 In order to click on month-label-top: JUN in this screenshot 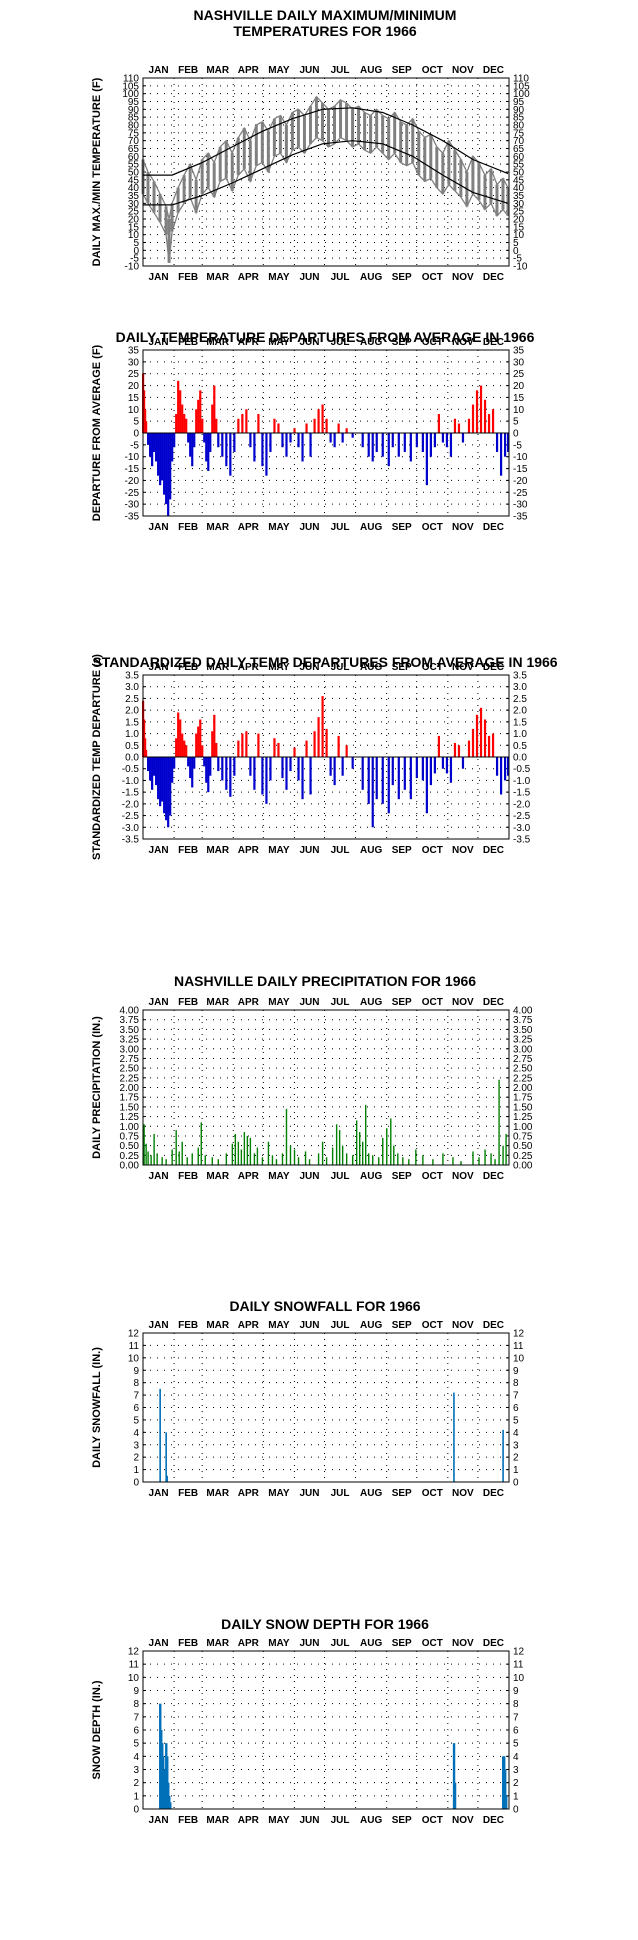, I will do `click(309, 1325)`.